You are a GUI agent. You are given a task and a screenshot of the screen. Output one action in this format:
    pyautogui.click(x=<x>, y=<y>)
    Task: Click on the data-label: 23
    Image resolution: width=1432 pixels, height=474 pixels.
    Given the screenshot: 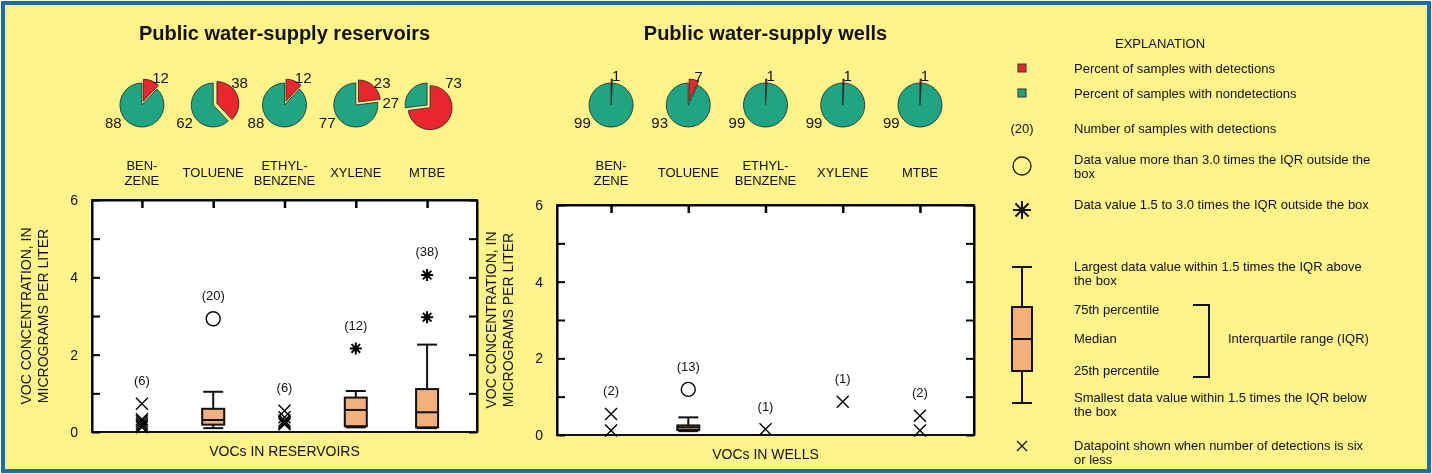 What is the action you would take?
    pyautogui.click(x=382, y=82)
    